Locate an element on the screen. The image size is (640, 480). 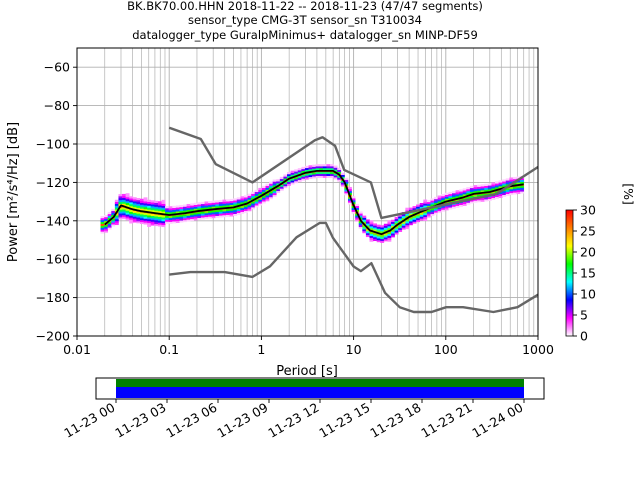
x-tick-label: 0.1 is located at coordinates (169, 349).